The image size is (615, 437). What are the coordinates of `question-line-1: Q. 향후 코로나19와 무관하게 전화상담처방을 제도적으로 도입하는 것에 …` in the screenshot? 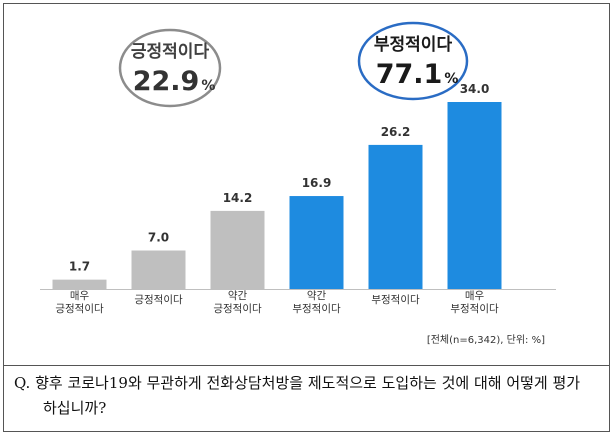 It's located at (297, 383).